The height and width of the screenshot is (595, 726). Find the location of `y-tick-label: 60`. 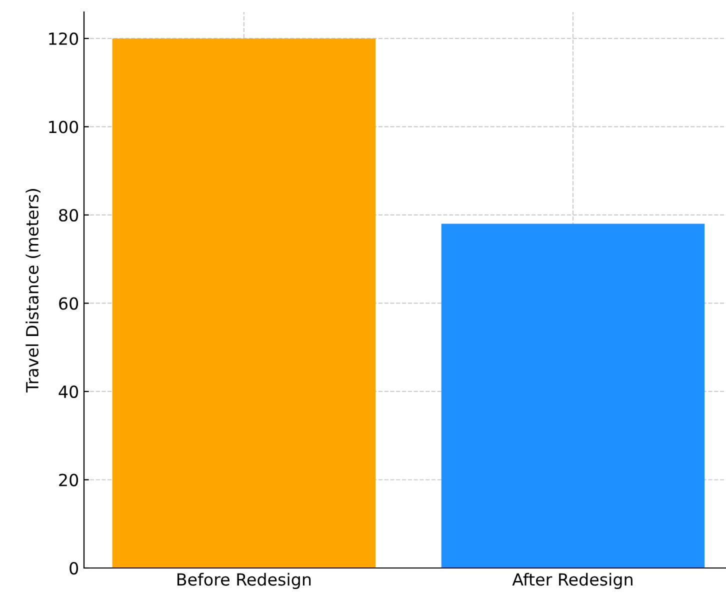

y-tick-label: 60 is located at coordinates (68, 303).